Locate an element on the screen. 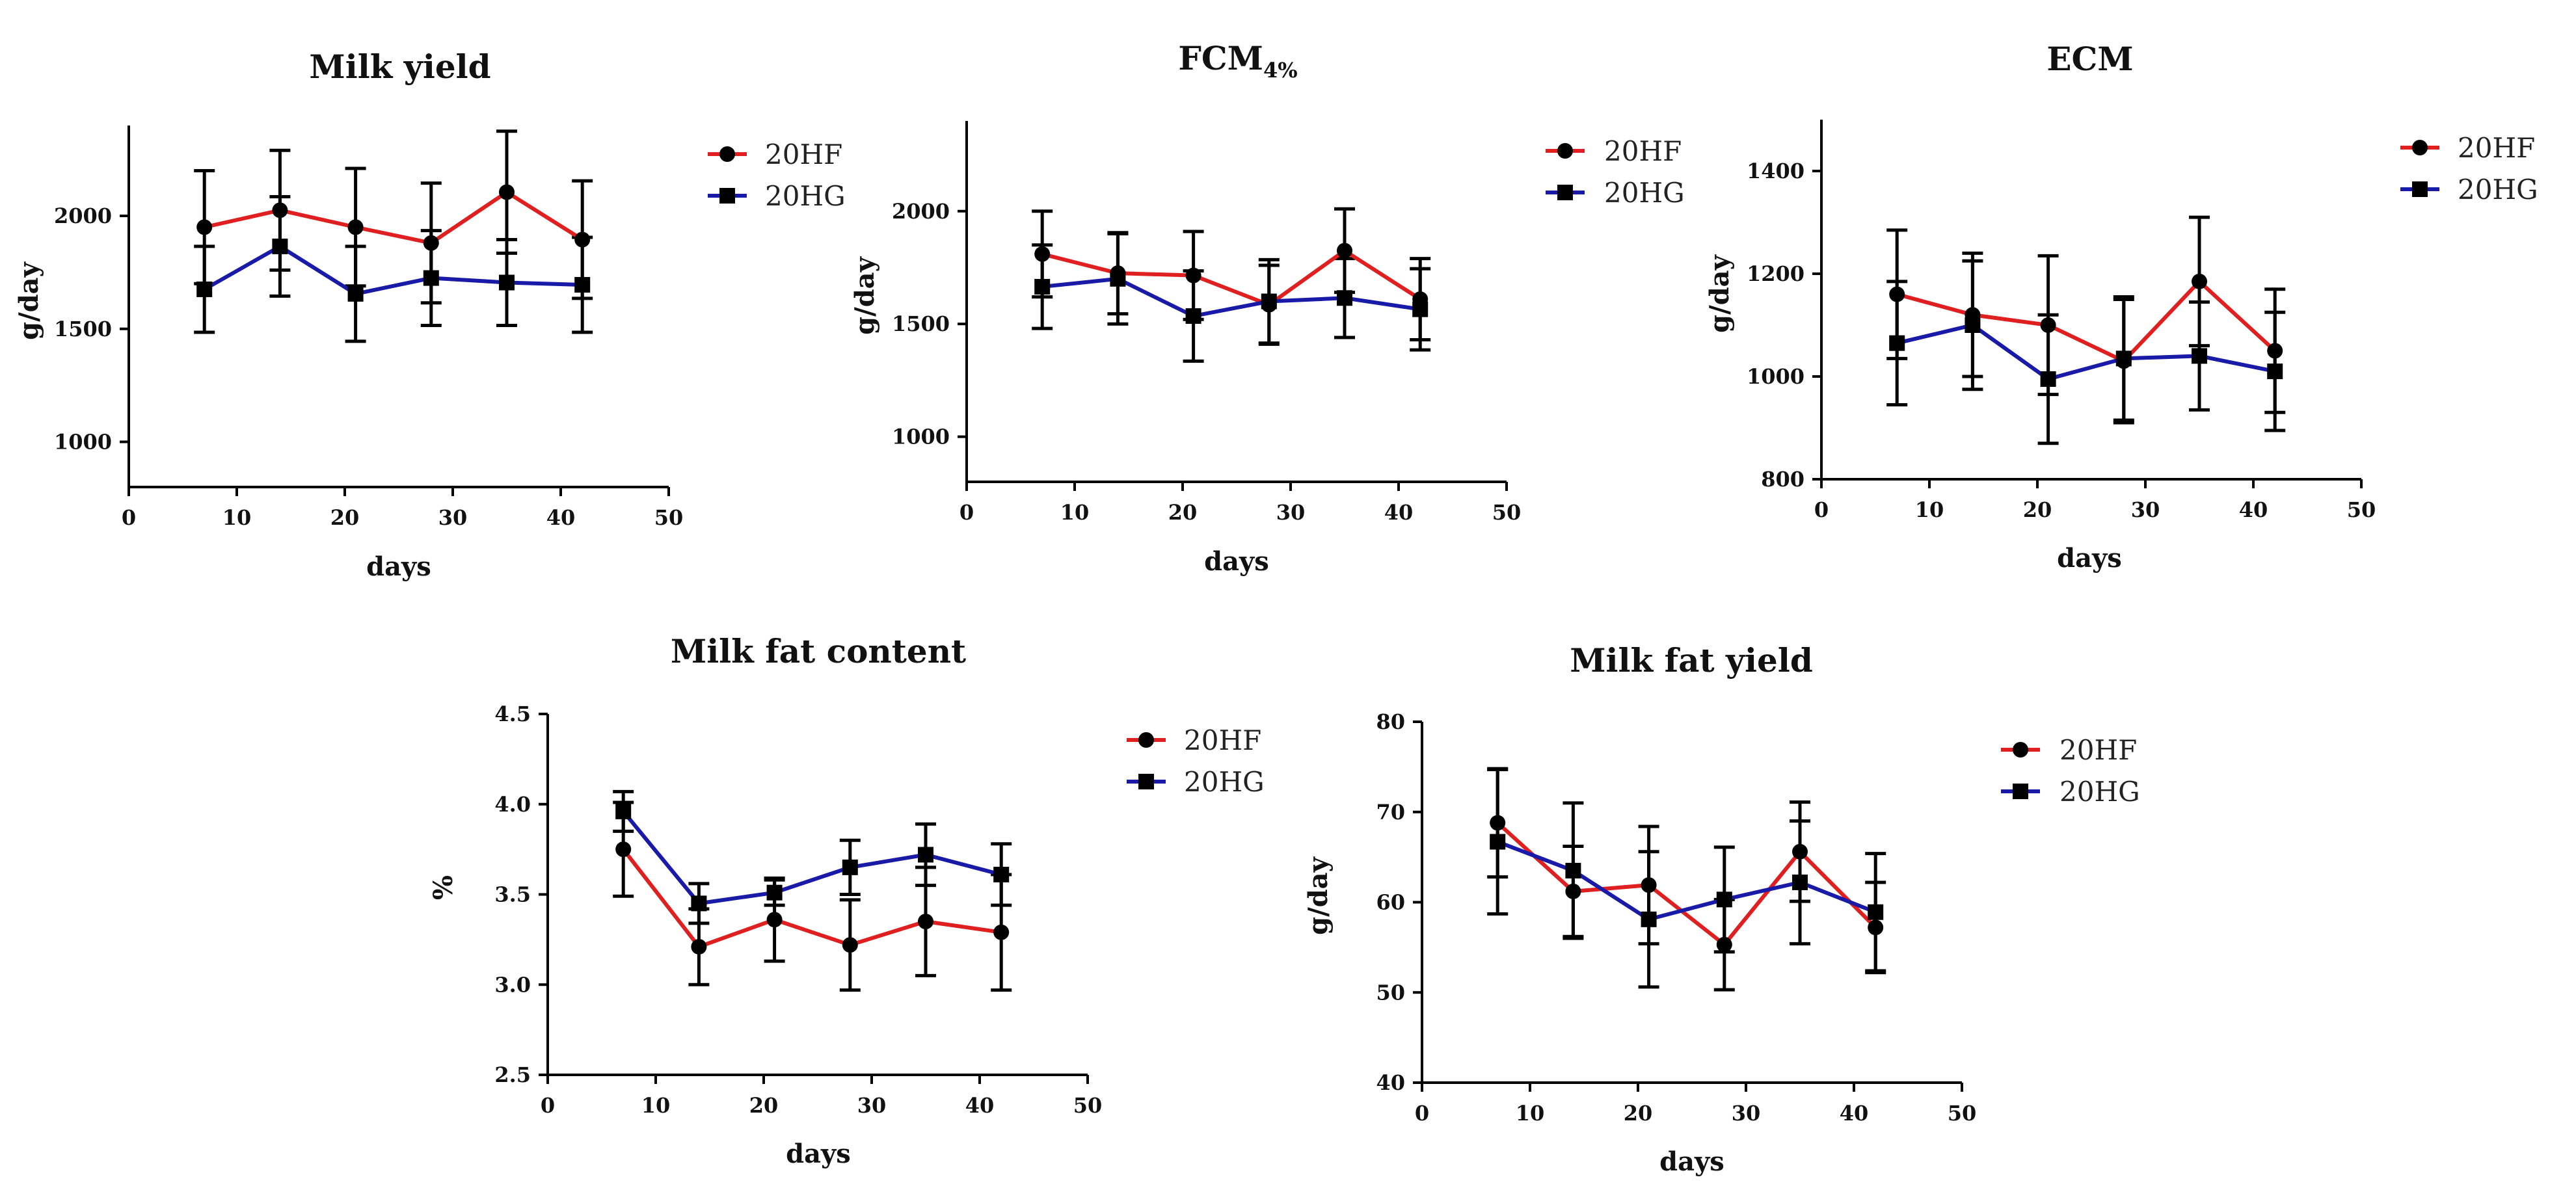  ticks-group: 0 10 20 30 40 50 1000 1500 2000 is located at coordinates (1206, 362).